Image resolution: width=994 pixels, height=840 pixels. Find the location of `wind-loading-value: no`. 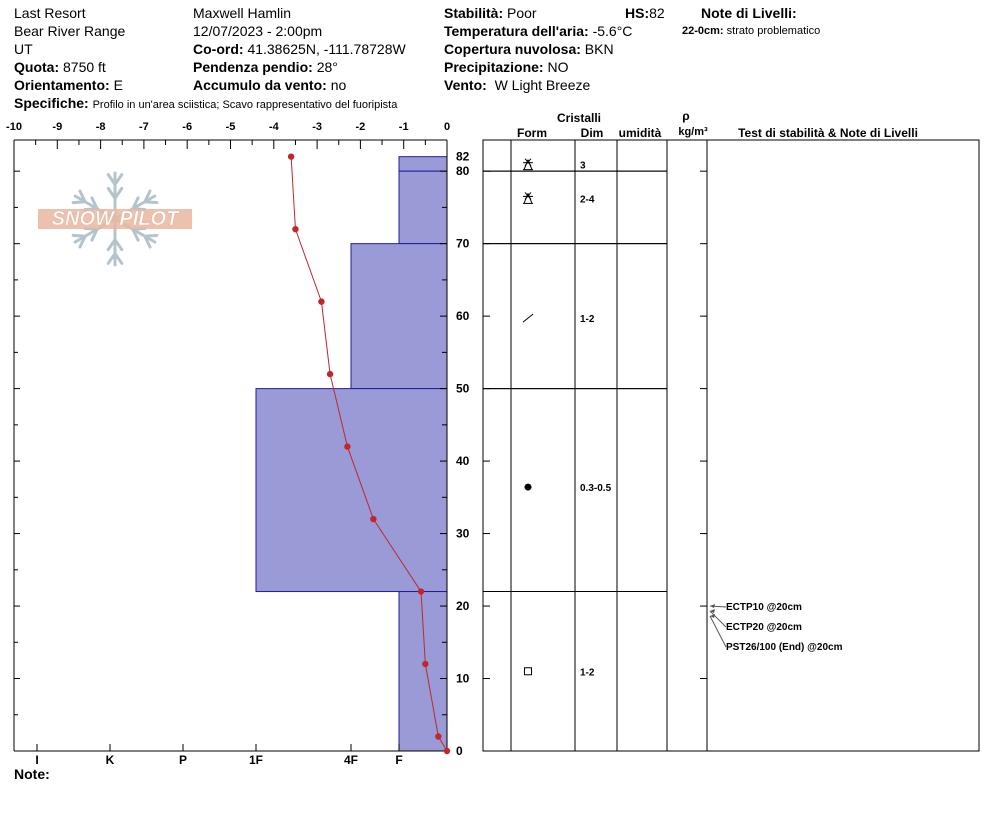

wind-loading-value: no is located at coordinates (338, 85).